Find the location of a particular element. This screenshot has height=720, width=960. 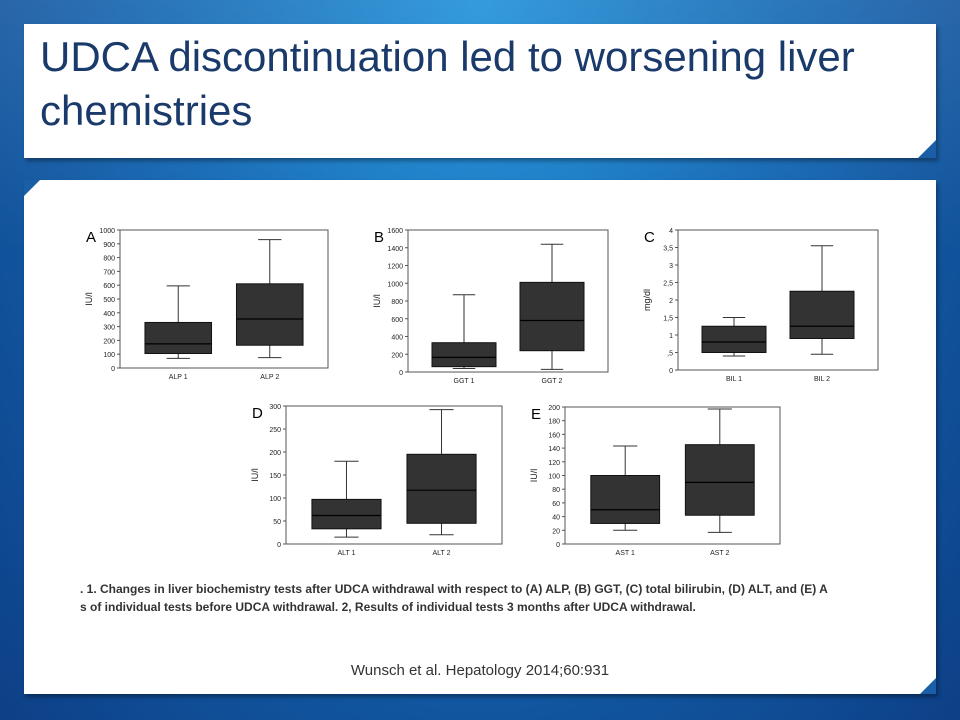

x-tick-label: ALP 2 is located at coordinates (269, 377).